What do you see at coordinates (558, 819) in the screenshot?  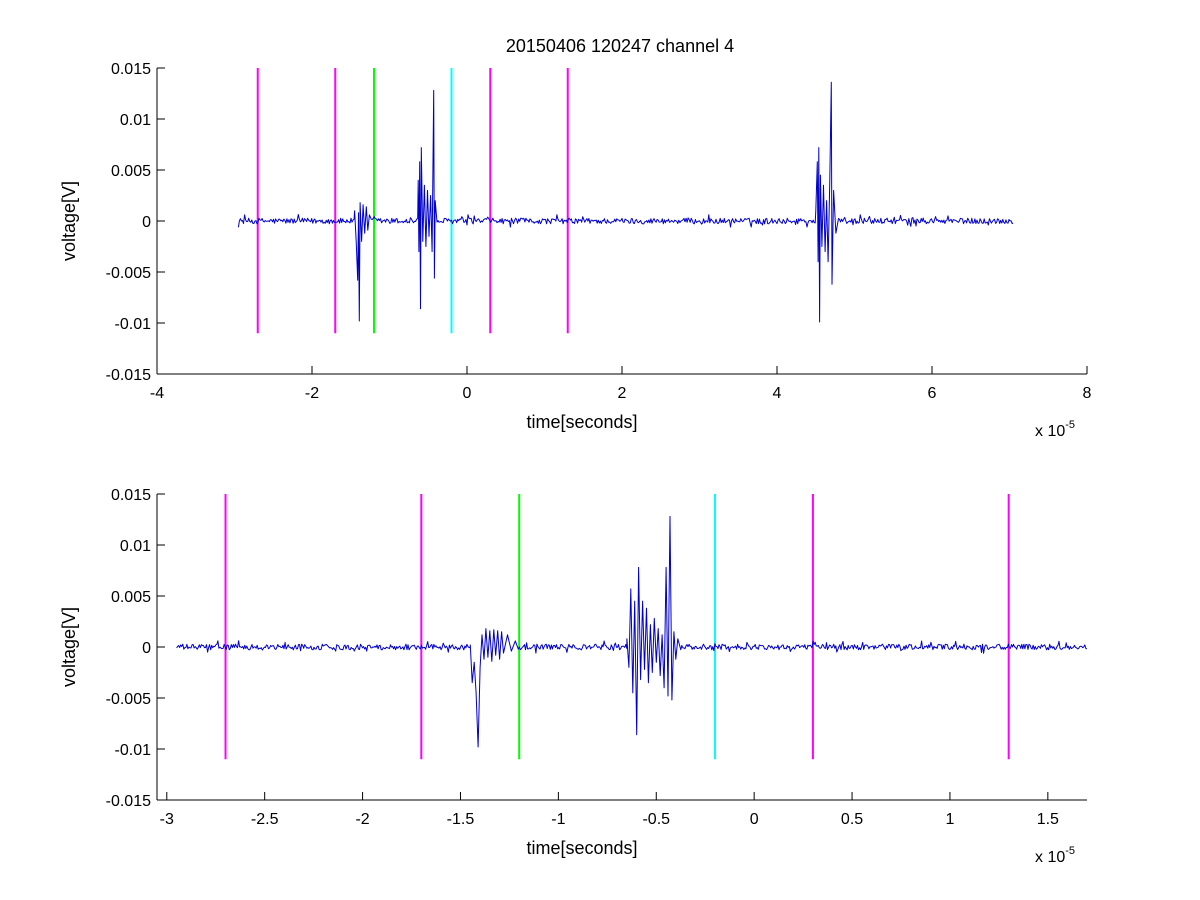 I see `x-tick-label: -1` at bounding box center [558, 819].